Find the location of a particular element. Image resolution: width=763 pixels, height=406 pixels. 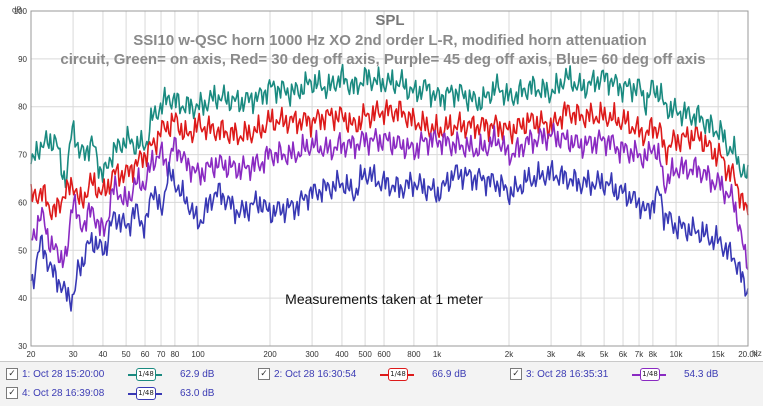

x-tick-label: 40 is located at coordinates (102, 354).